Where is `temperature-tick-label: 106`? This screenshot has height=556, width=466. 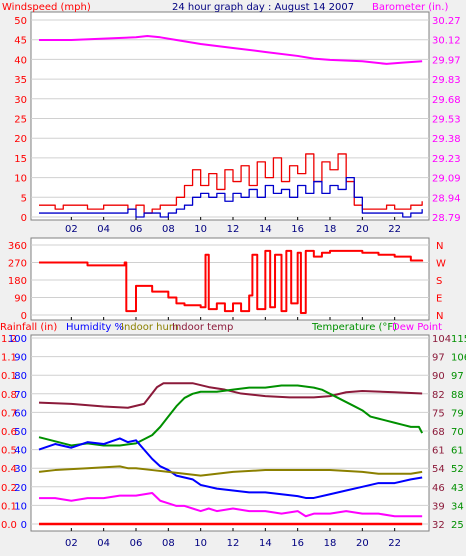 temperature-tick-label: 106 is located at coordinates (458, 358).